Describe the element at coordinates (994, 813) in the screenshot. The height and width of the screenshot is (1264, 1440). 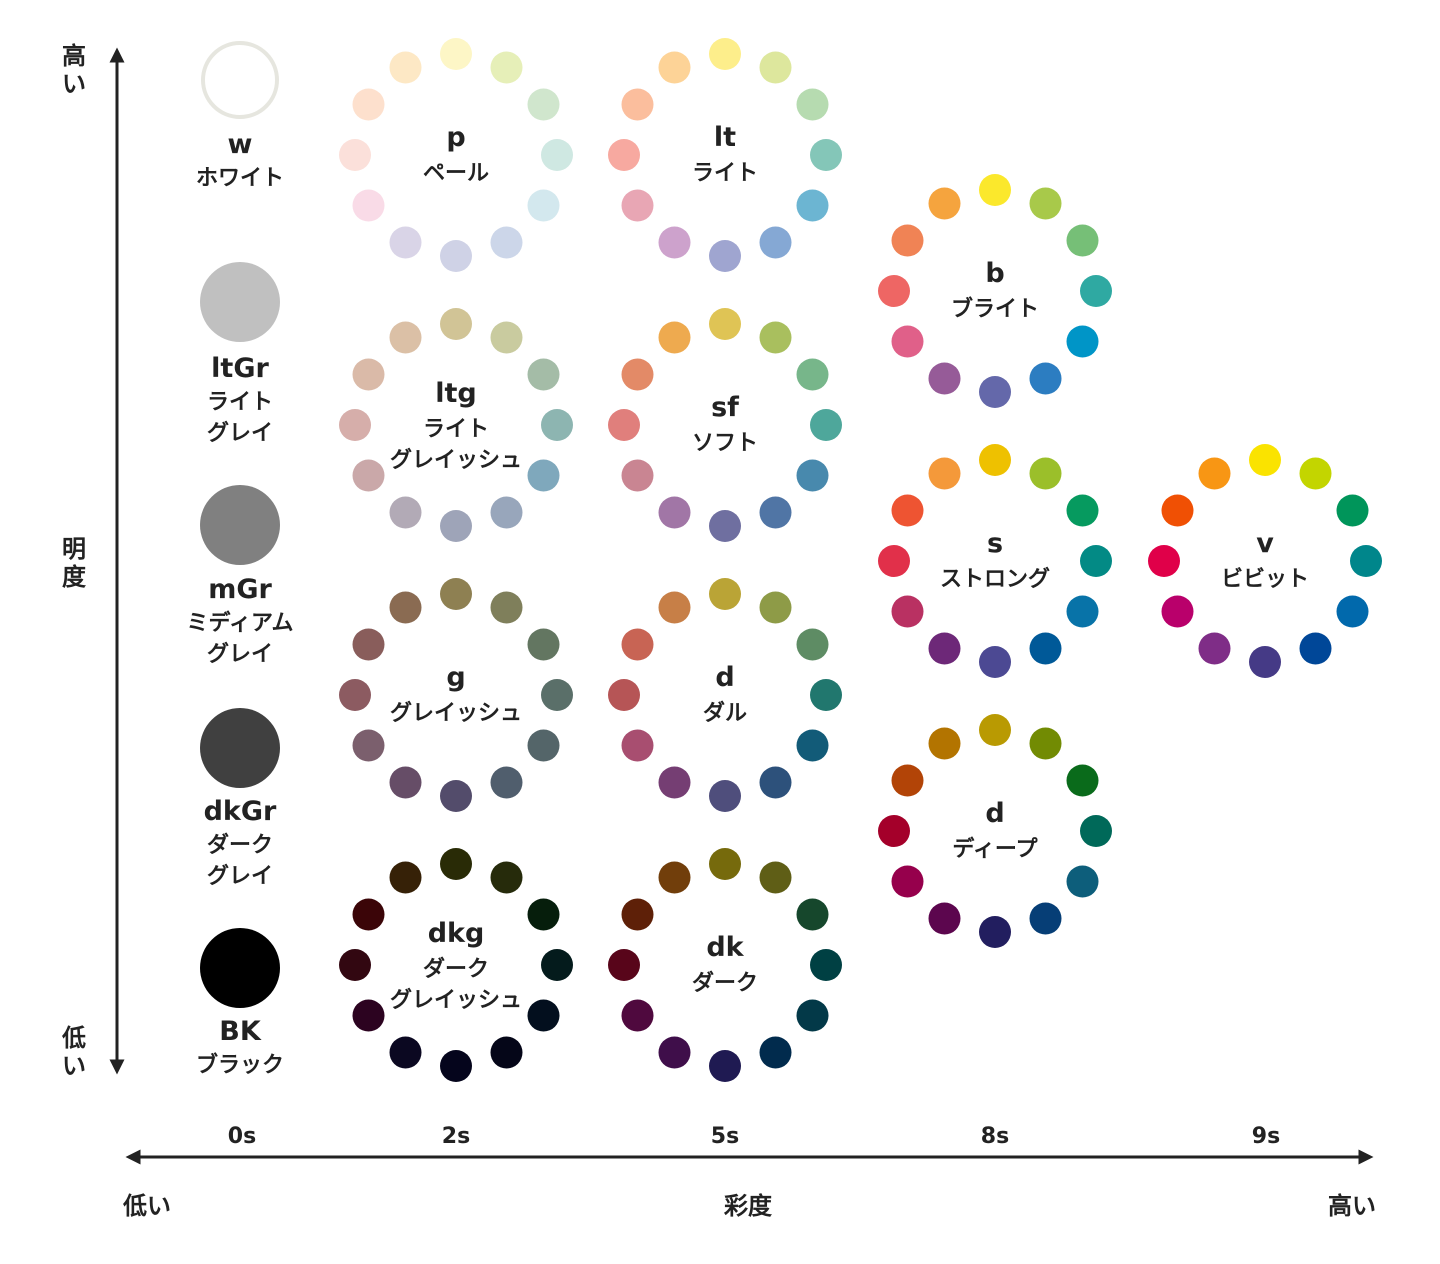
I see `tone-code: d` at that location.